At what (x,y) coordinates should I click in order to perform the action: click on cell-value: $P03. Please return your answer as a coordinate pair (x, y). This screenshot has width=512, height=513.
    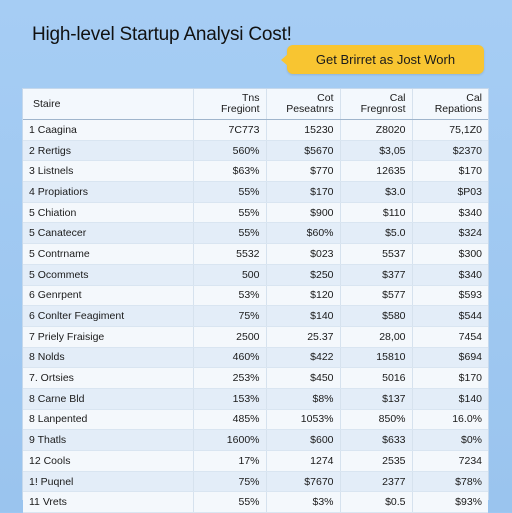
    Looking at the image, I should click on (449, 192).